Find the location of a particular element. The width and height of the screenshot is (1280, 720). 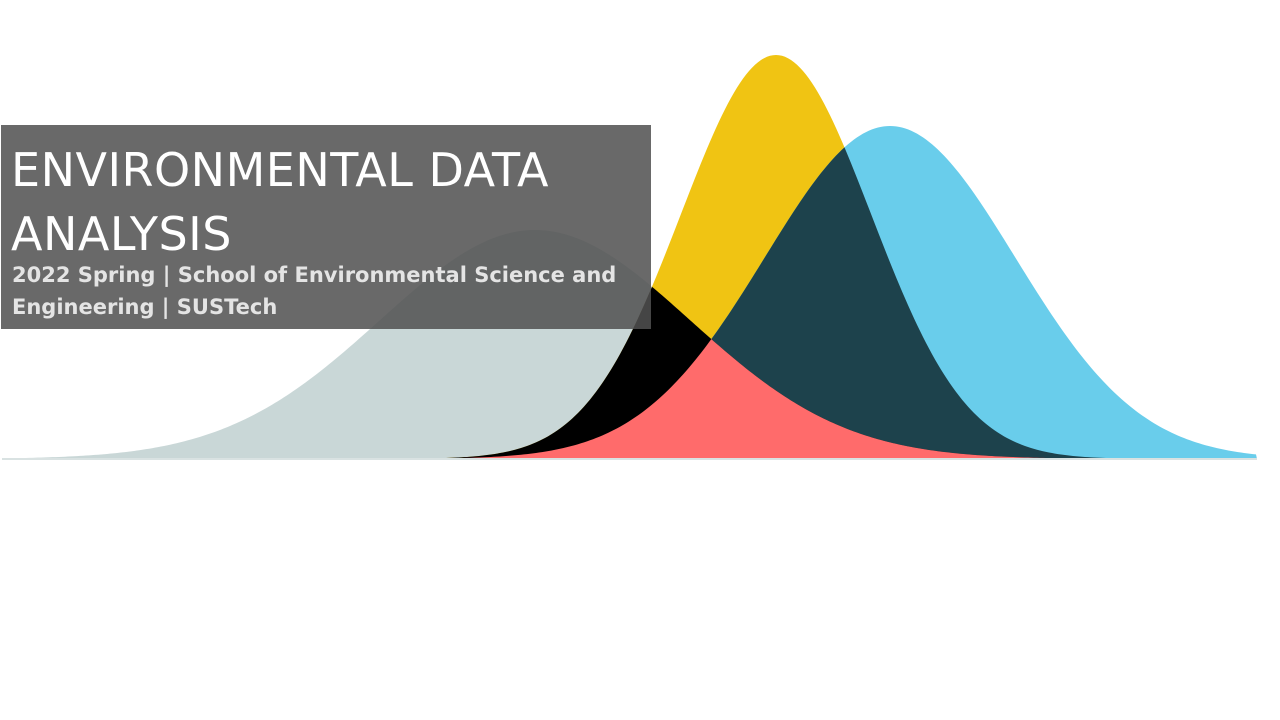

slide-title: ENVIRONMENTAL DATA ANALYSIS is located at coordinates (280, 202).